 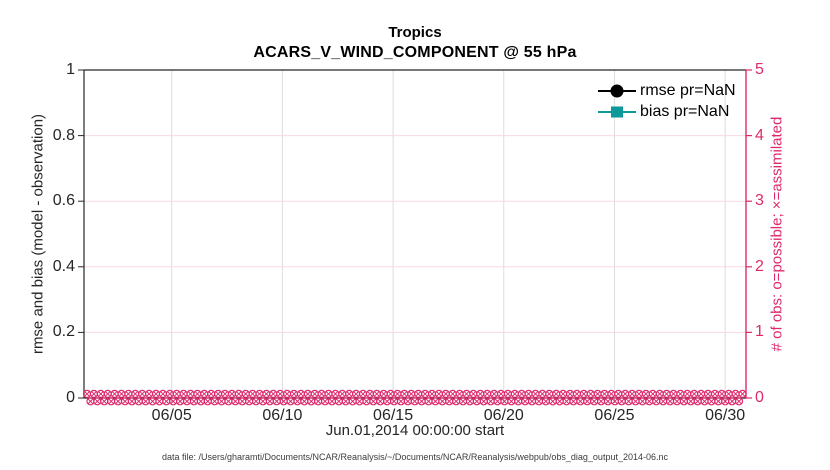 I want to click on y-right-tick-label: 1, so click(x=759, y=332).